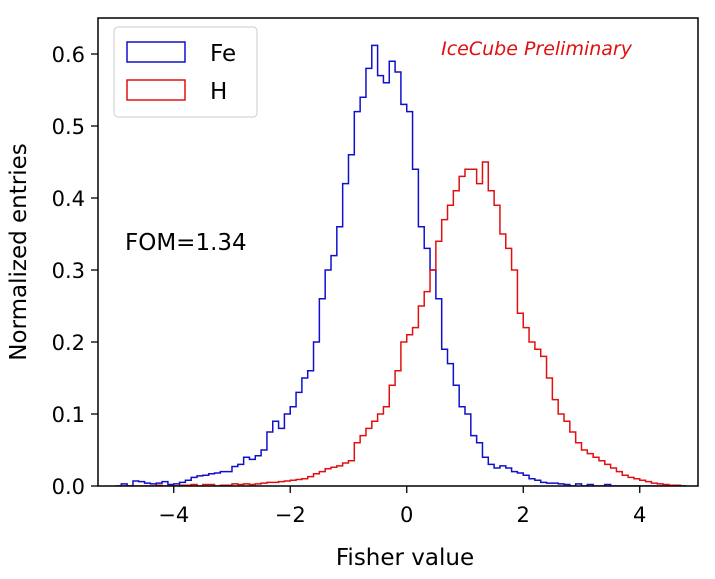 Image resolution: width=715 pixels, height=579 pixels. What do you see at coordinates (639, 515) in the screenshot?
I see `x-tick-label: 4` at bounding box center [639, 515].